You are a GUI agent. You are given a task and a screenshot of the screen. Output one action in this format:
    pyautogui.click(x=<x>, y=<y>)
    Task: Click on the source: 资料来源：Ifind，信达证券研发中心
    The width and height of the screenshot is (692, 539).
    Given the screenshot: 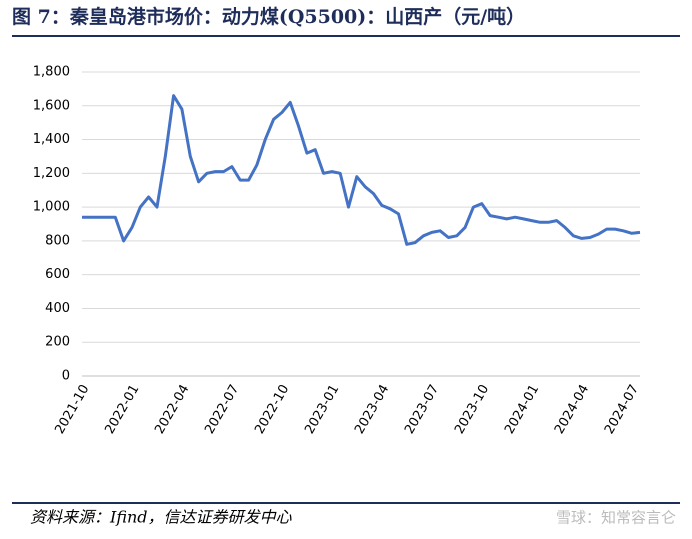 What is the action you would take?
    pyautogui.click(x=161, y=517)
    